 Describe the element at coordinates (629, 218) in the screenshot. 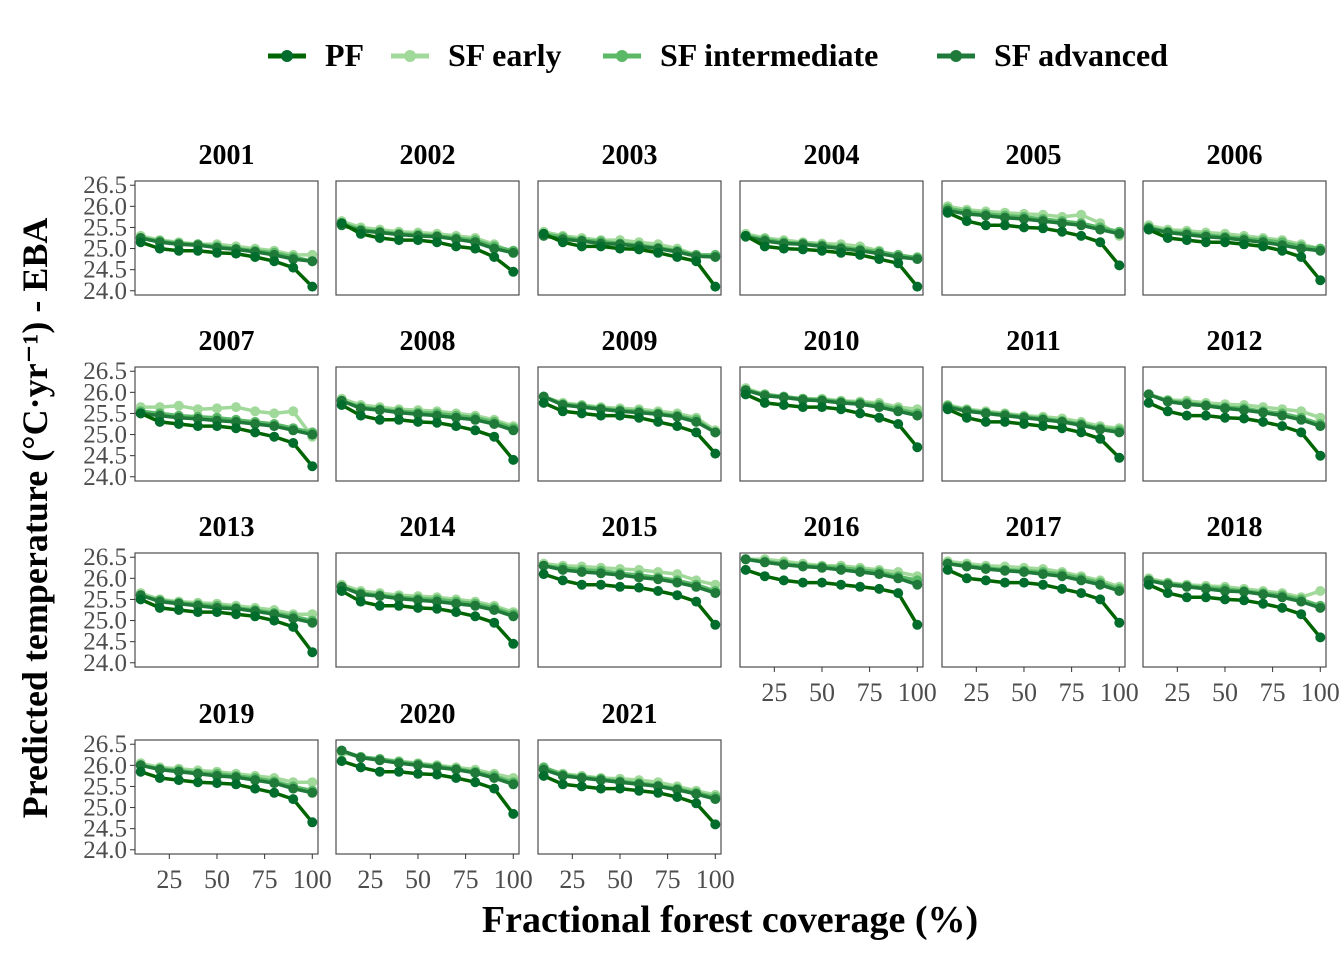

I see `panel-2003: 2003` at that location.